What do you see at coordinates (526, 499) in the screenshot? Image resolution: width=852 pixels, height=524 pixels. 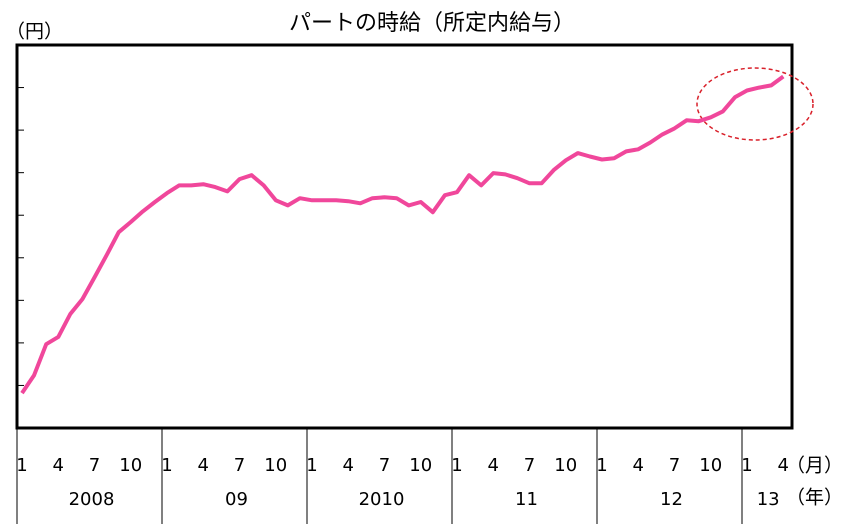 I see `year-label: 11` at bounding box center [526, 499].